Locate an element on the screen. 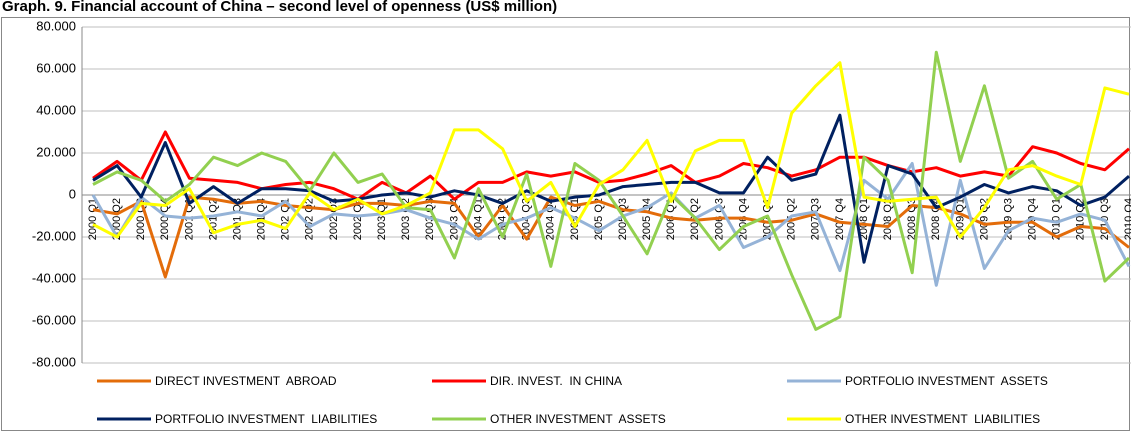  x-tick-label: 2010 Q1 is located at coordinates (1057, 219).